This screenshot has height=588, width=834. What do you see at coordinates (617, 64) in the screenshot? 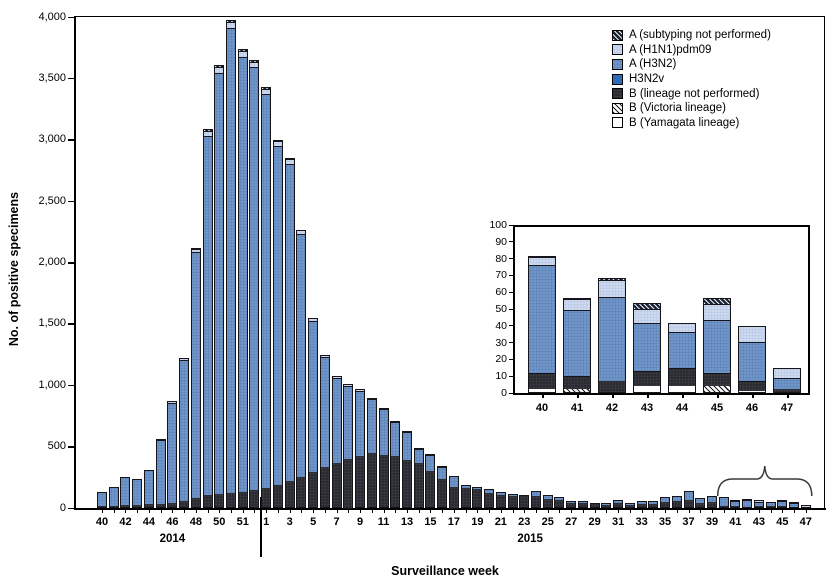
I see `legend-swatch-h3n2-icon` at bounding box center [617, 64].